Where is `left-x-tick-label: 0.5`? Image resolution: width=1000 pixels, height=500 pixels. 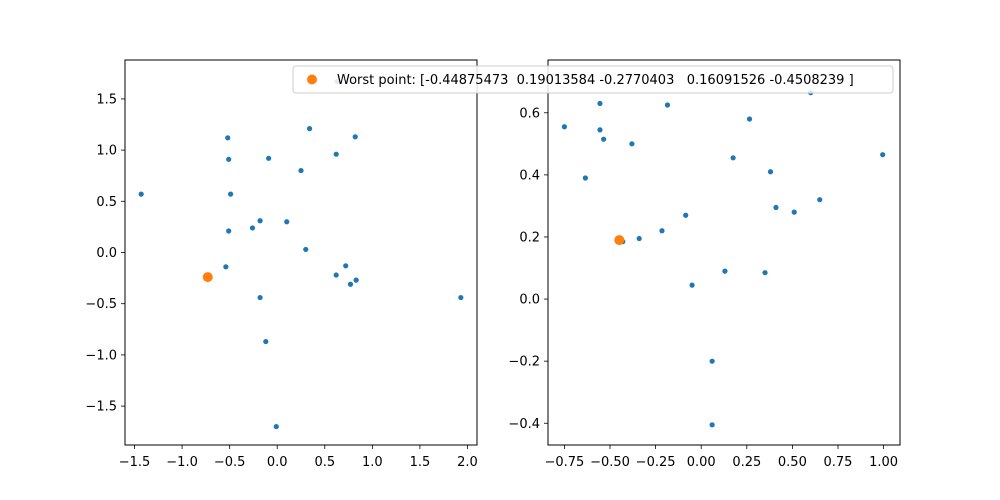
left-x-tick-label: 0.5 is located at coordinates (324, 462).